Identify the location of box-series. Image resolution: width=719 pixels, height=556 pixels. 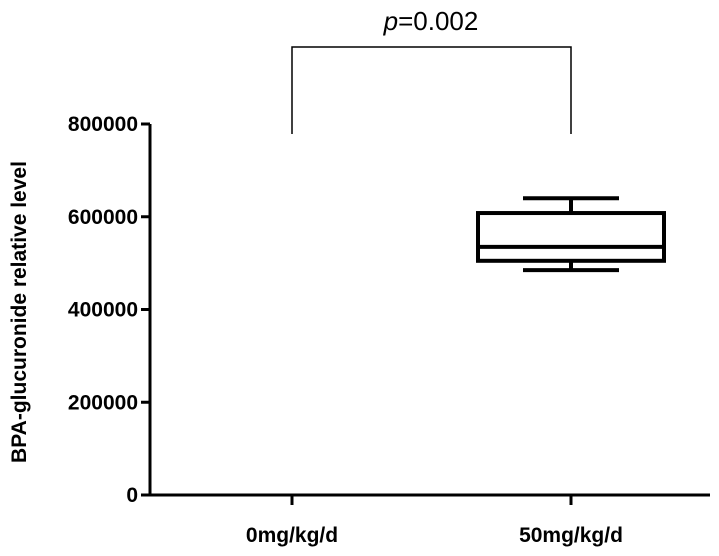
(571, 234).